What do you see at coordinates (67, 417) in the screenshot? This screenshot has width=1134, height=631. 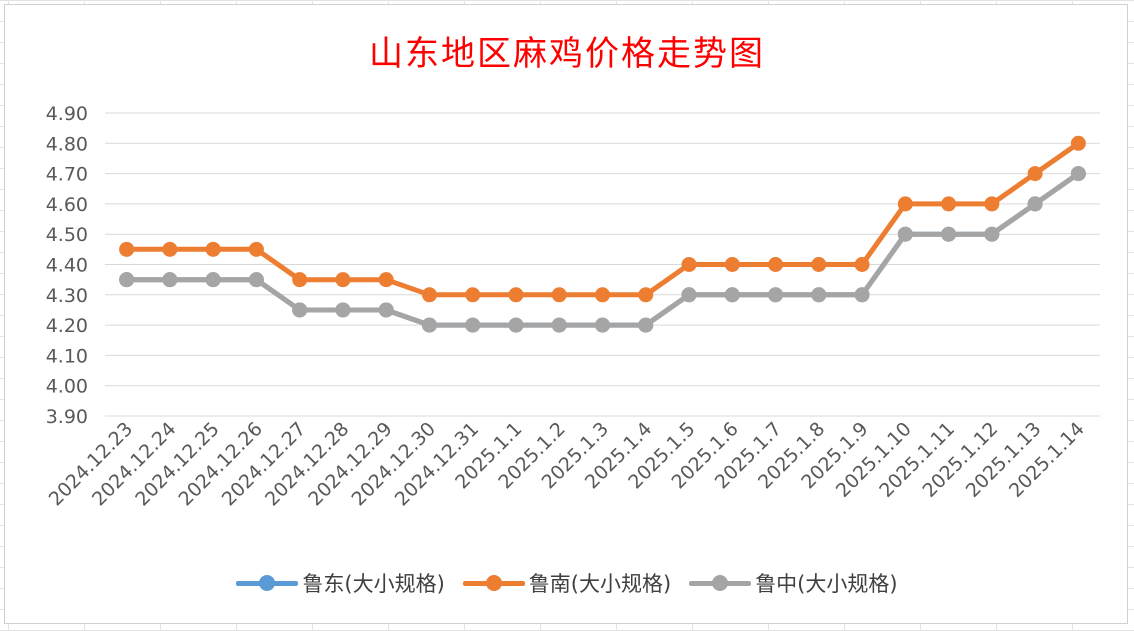 I see `y-tick-label: 3.90` at bounding box center [67, 417].